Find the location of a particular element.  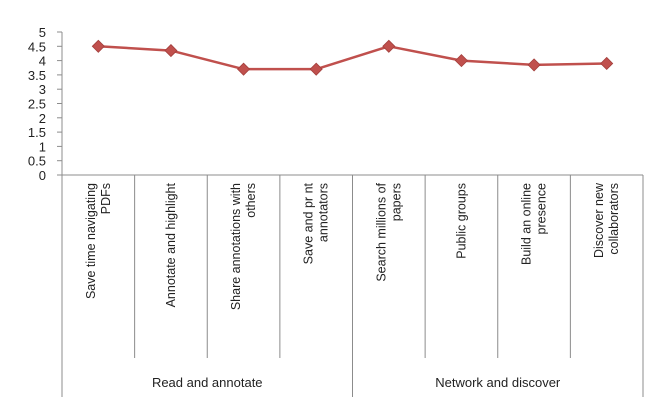

category-label-line: Search millions of is located at coordinates (381, 231).